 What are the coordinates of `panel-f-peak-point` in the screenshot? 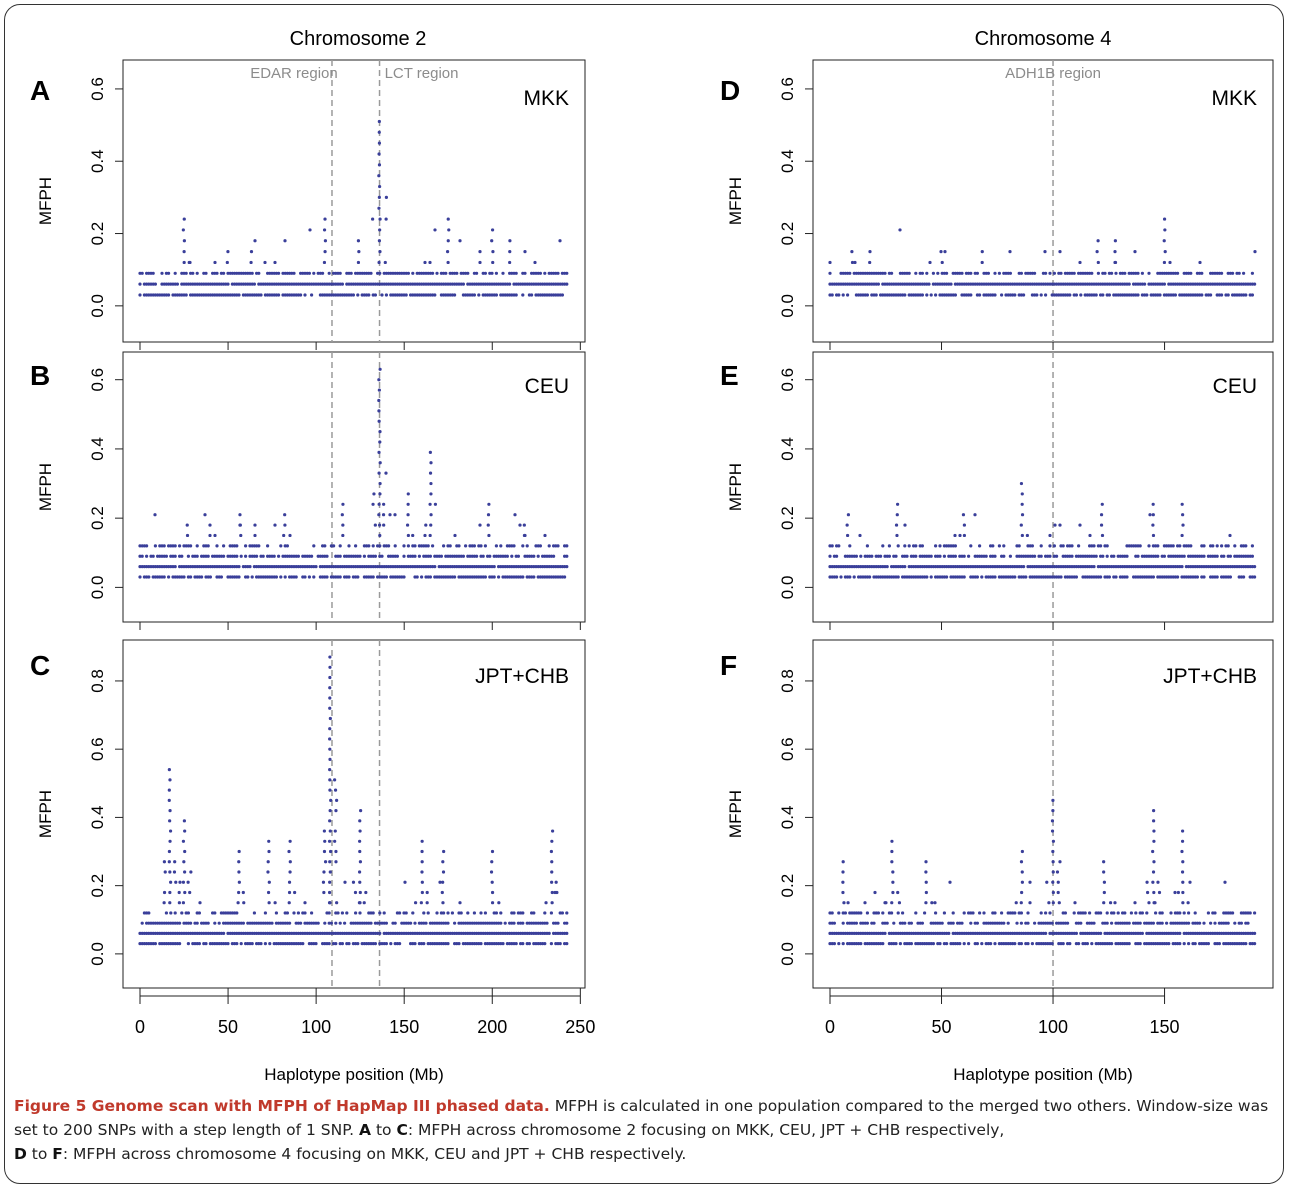 It's located at (932, 903).